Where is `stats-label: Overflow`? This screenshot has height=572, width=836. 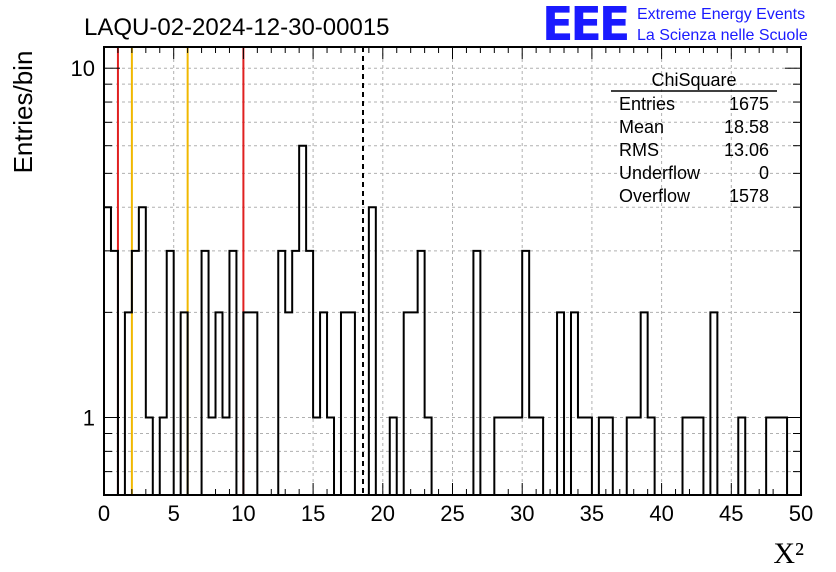 stats-label: Overflow is located at coordinates (655, 196).